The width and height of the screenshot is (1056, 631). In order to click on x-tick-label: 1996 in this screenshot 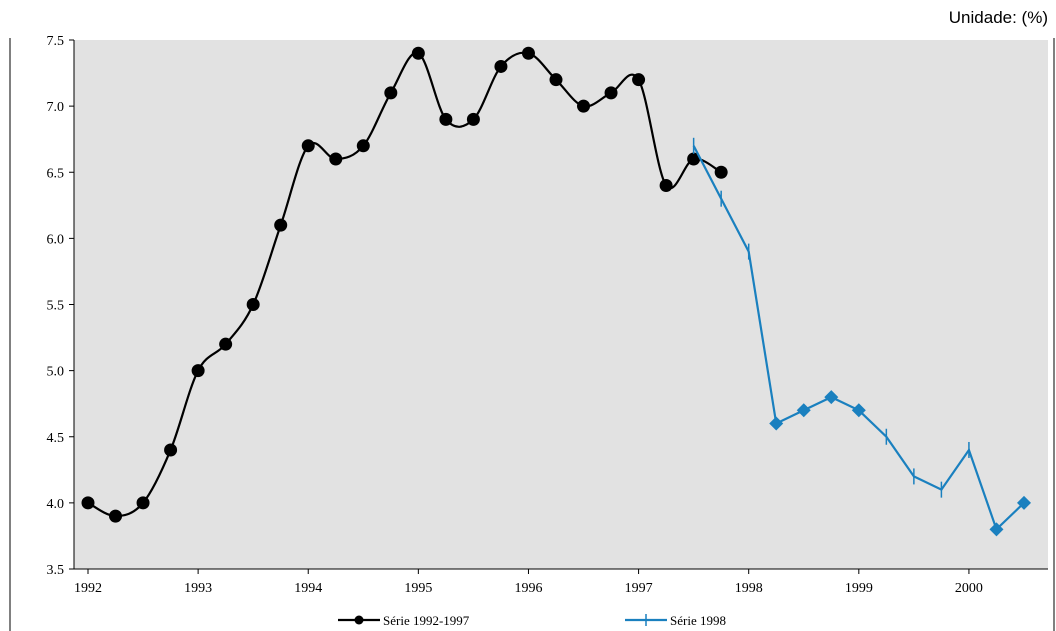, I will do `click(528, 588)`.